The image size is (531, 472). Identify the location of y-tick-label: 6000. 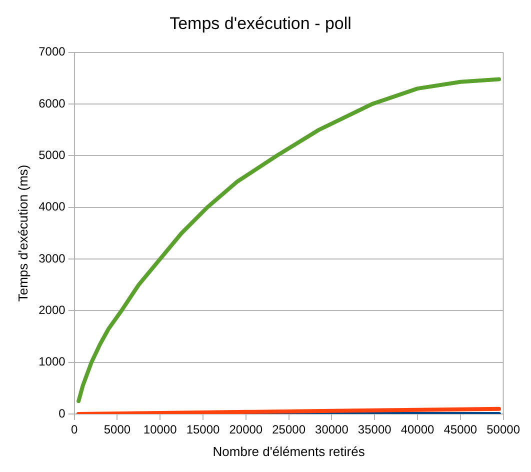
(52, 103).